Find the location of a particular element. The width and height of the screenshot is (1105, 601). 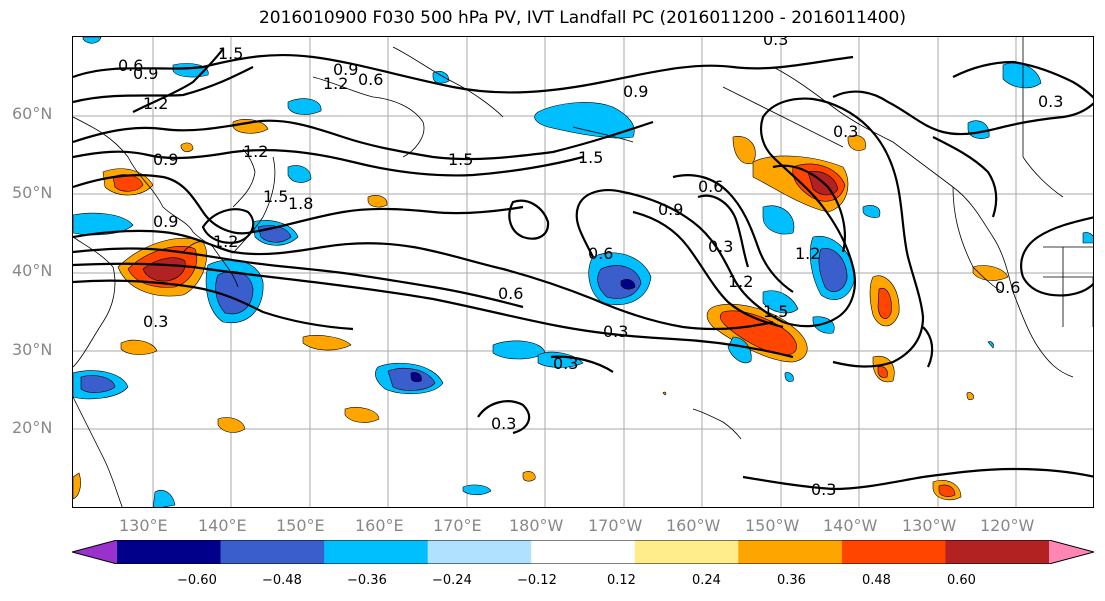

lat-label-20n: 20°N is located at coordinates (32, 427).